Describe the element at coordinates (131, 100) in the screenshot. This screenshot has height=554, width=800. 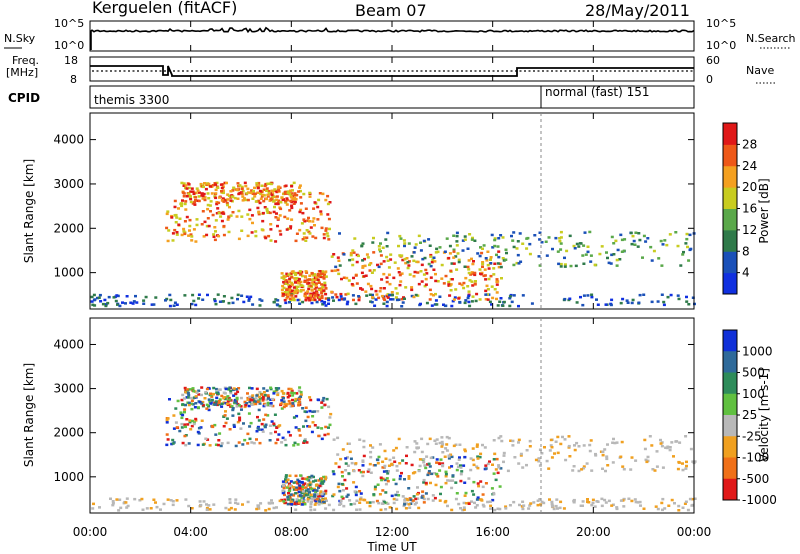
I see `cpid-mode-1: themis 3300` at that location.